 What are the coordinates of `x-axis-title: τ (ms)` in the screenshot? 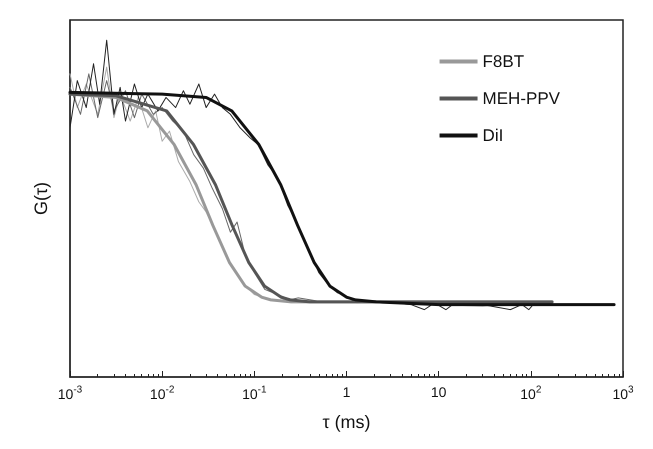 It's located at (346, 422).